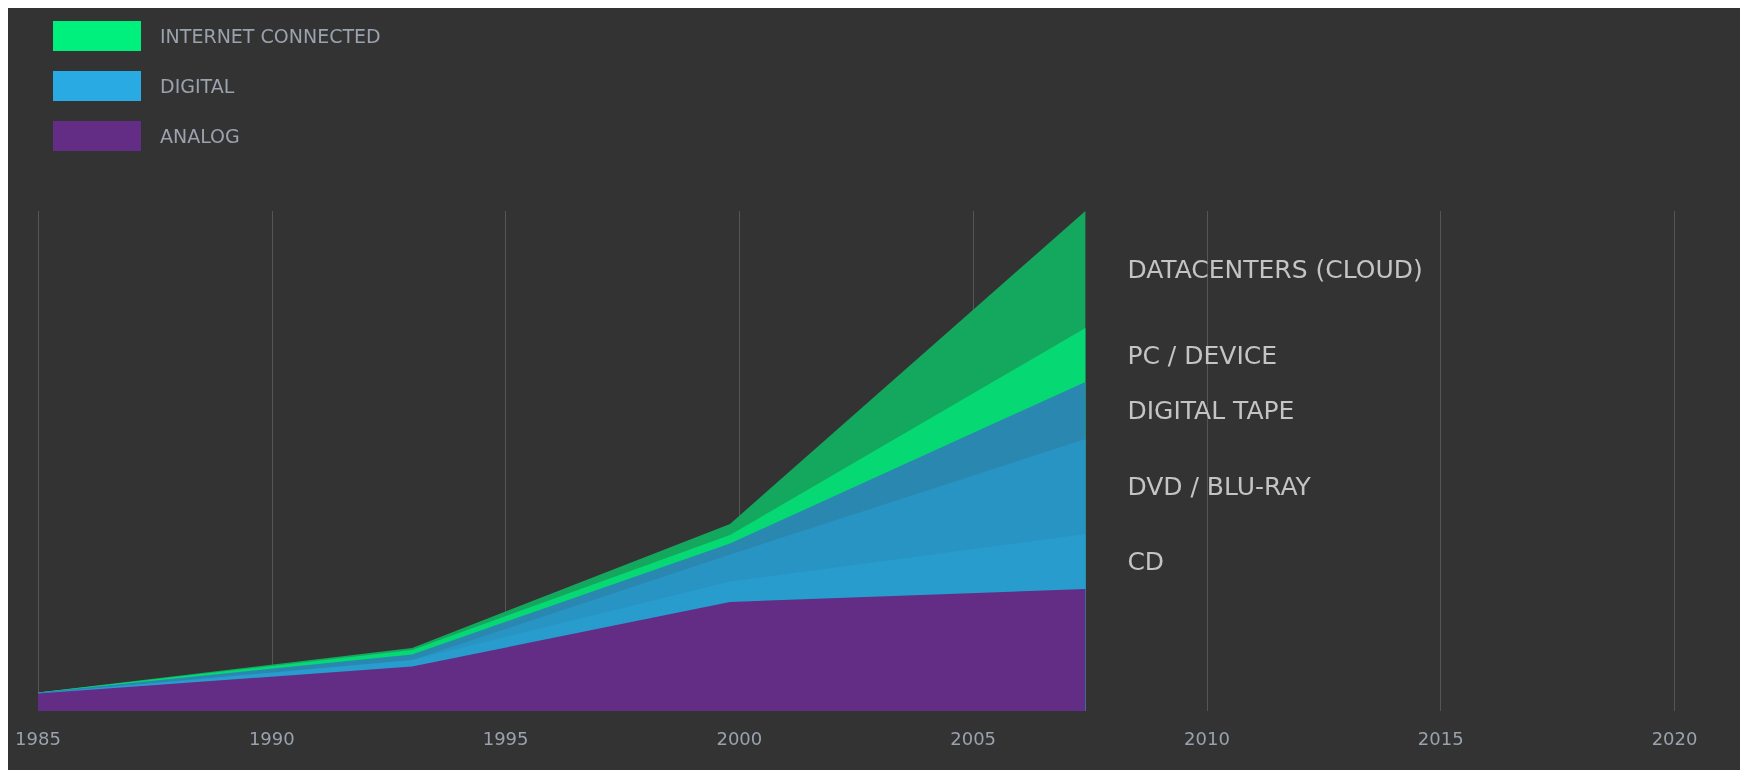 The width and height of the screenshot is (1748, 778). I want to click on x-tick-label: 2015, so click(1440, 738).